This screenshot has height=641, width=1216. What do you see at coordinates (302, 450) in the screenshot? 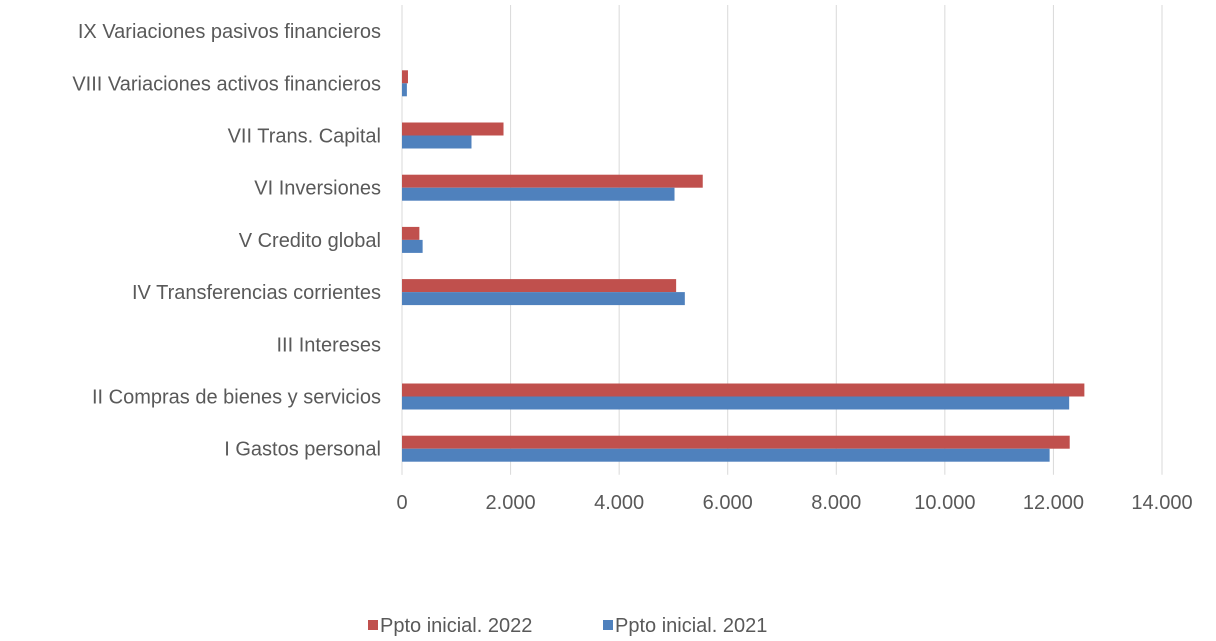
I see `category-label: I Gastos personal` at bounding box center [302, 450].